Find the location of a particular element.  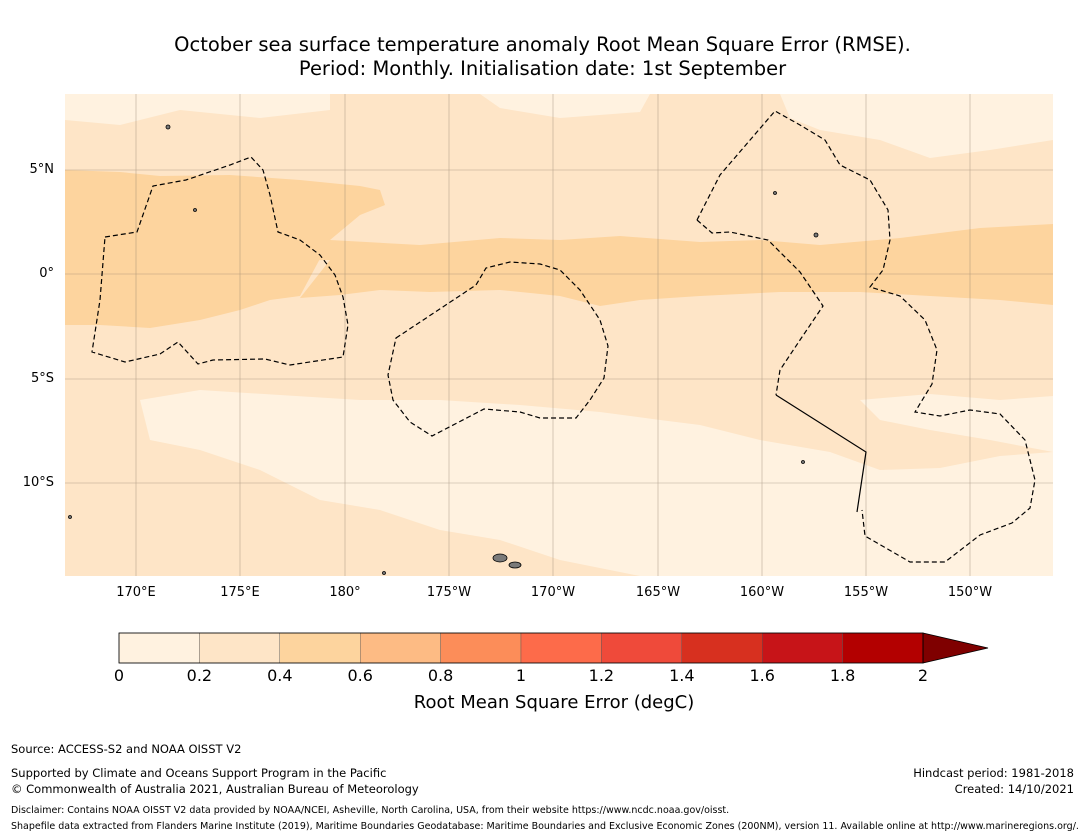

lon-label-170e: 170°E is located at coordinates (136, 592).